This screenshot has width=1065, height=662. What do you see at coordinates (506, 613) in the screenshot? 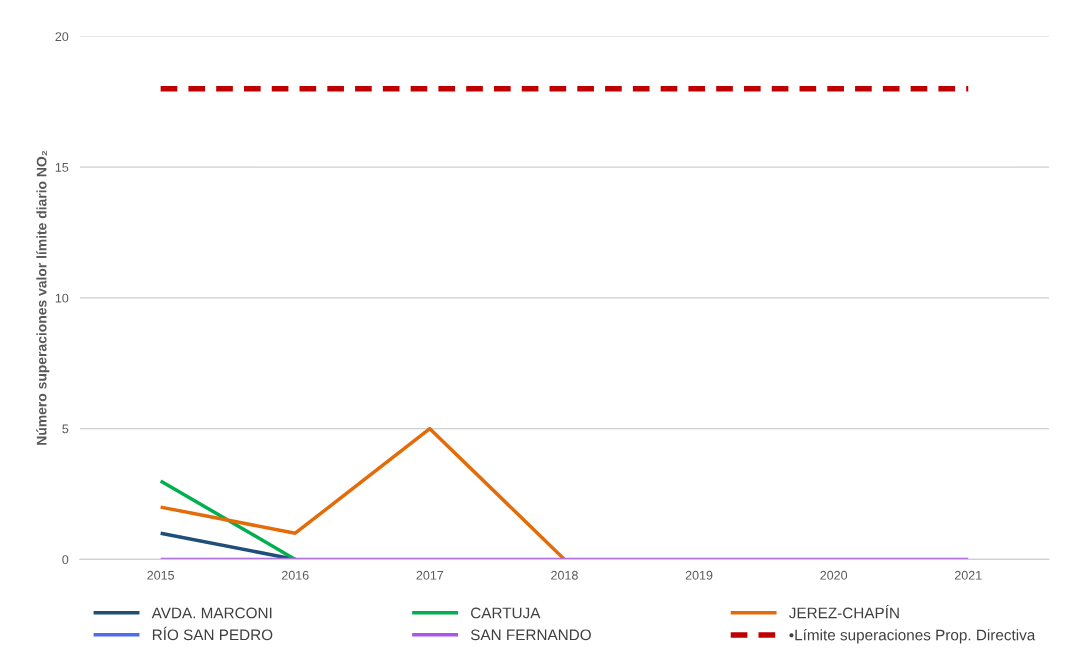
I see `legend-label: CARTUJA` at bounding box center [506, 613].